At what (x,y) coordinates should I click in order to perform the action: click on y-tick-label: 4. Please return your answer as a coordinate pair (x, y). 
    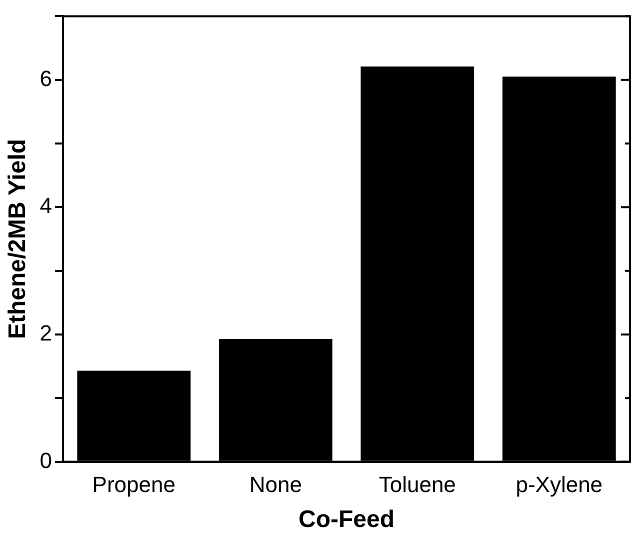
    Looking at the image, I should click on (46, 205).